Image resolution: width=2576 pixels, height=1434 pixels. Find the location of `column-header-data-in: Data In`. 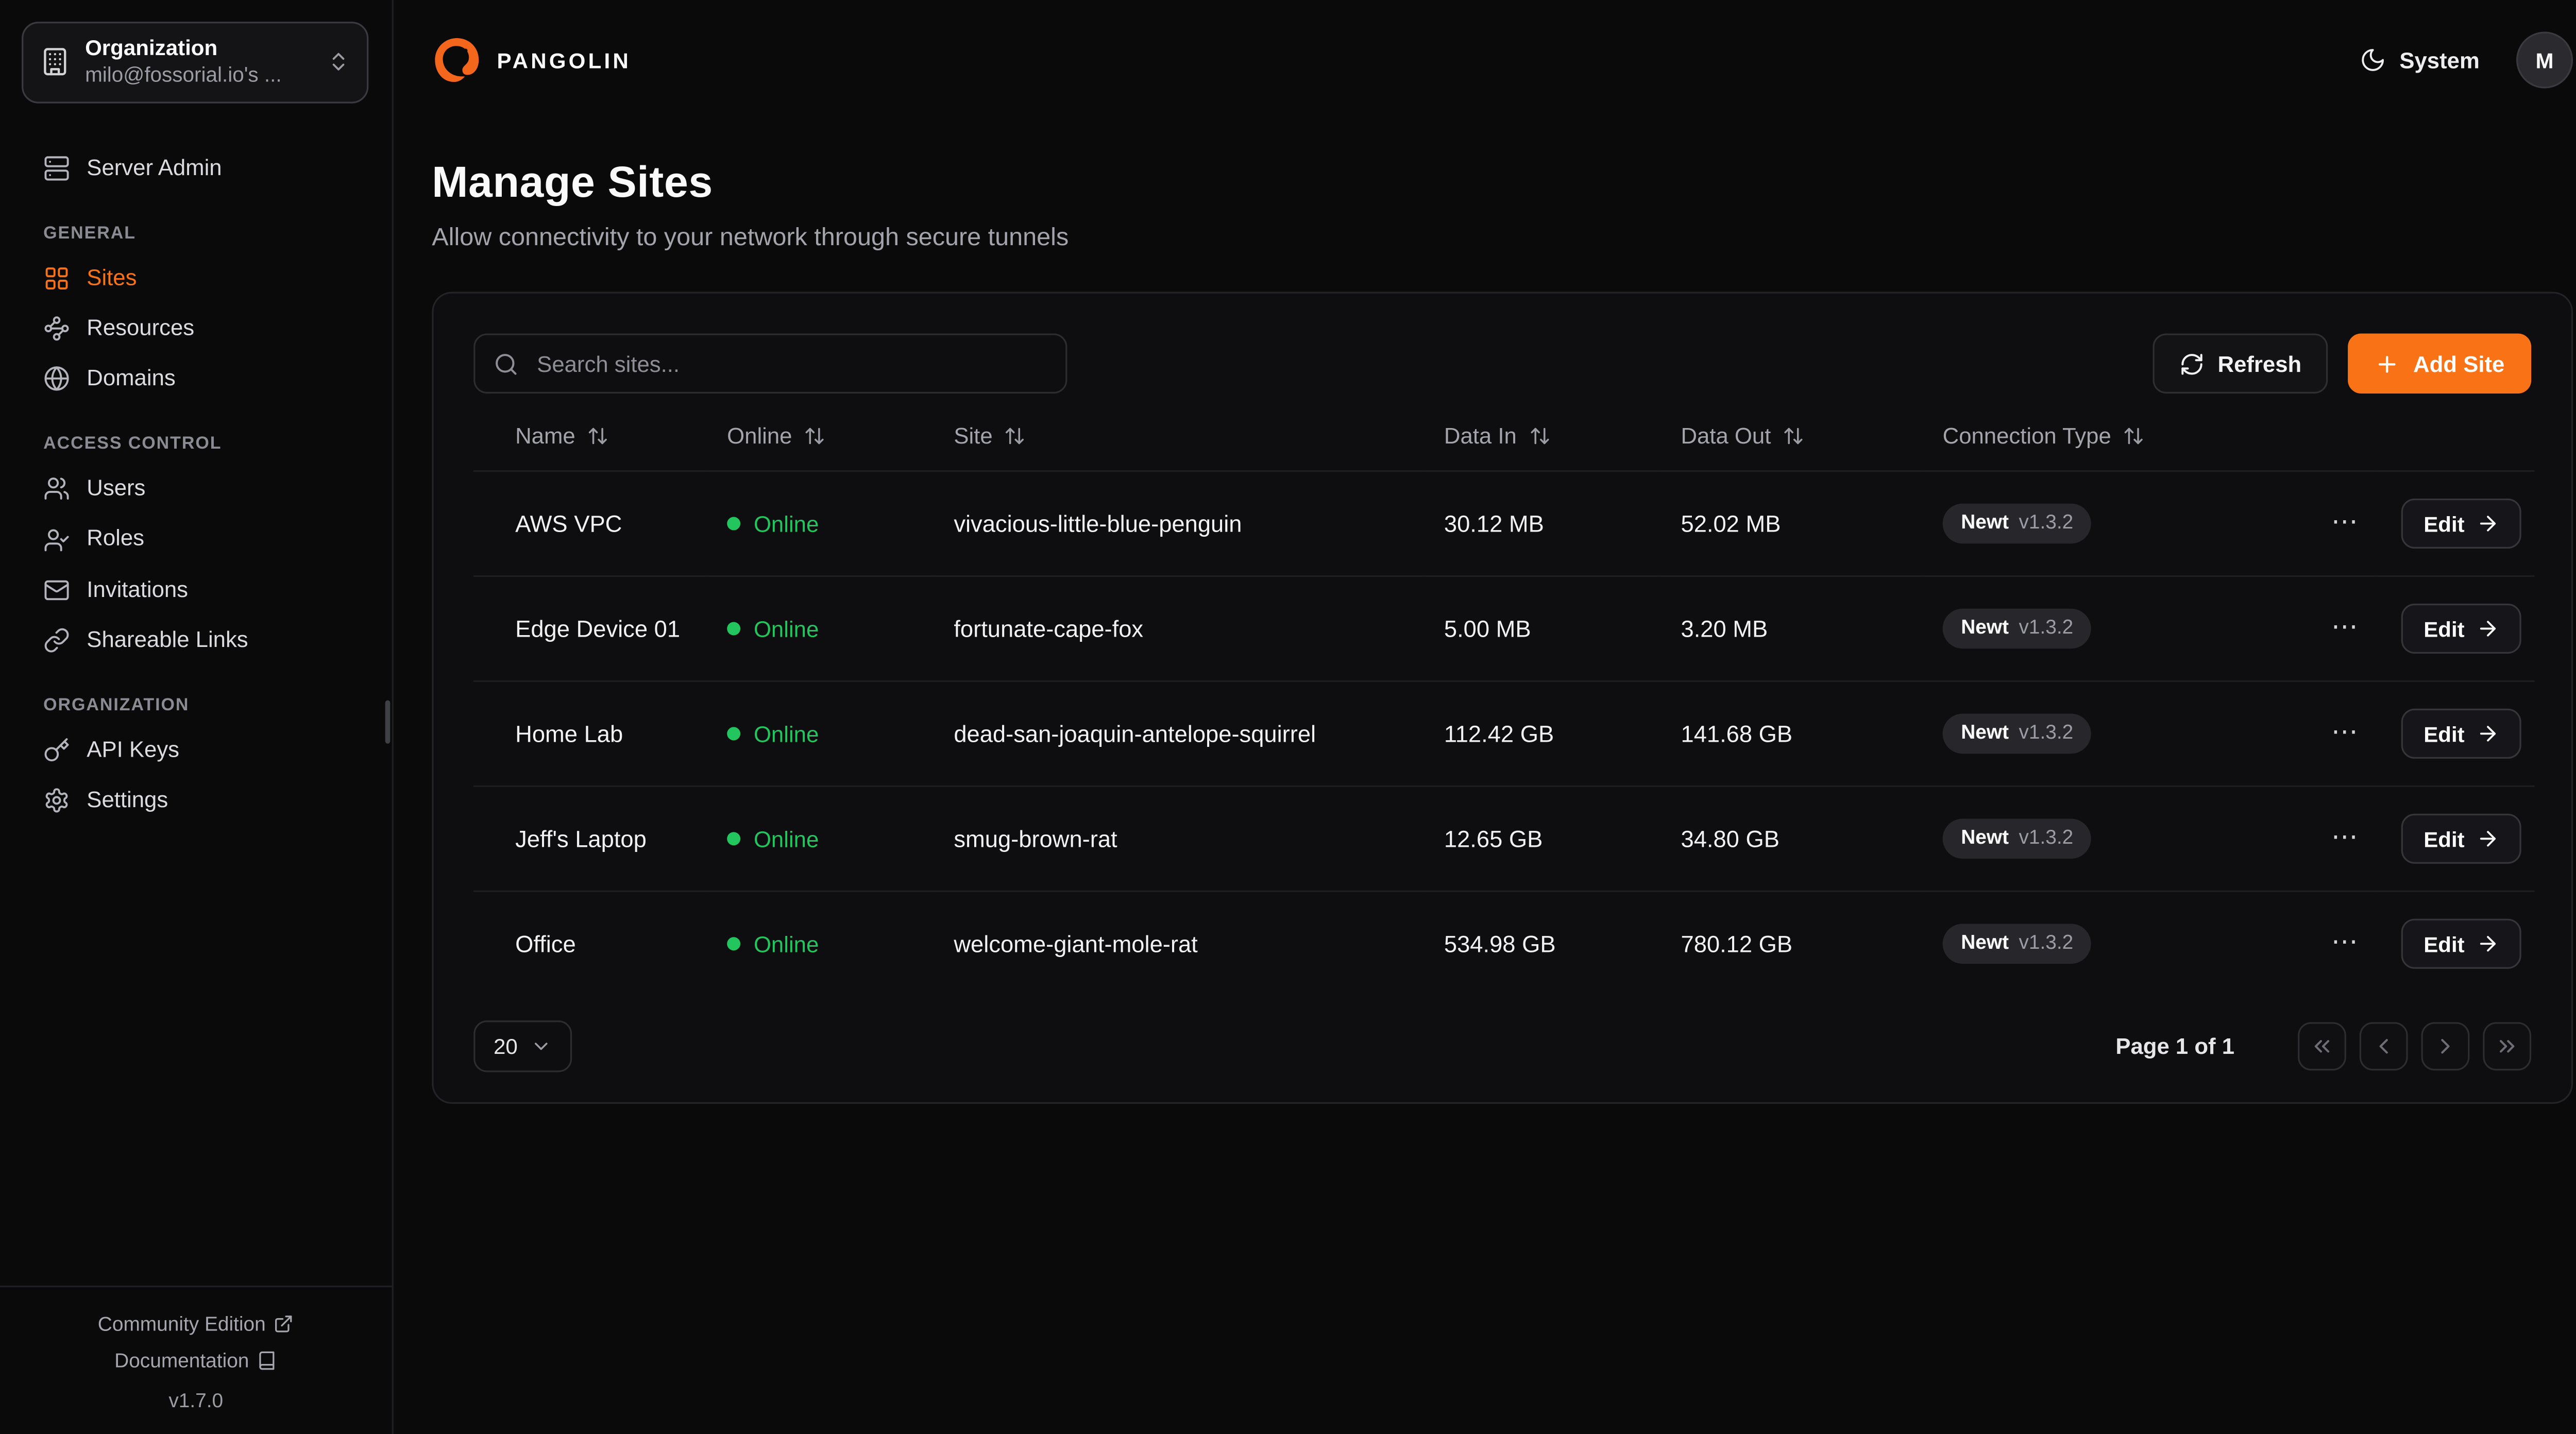

column-header-data-in: Data In is located at coordinates (1542, 435).